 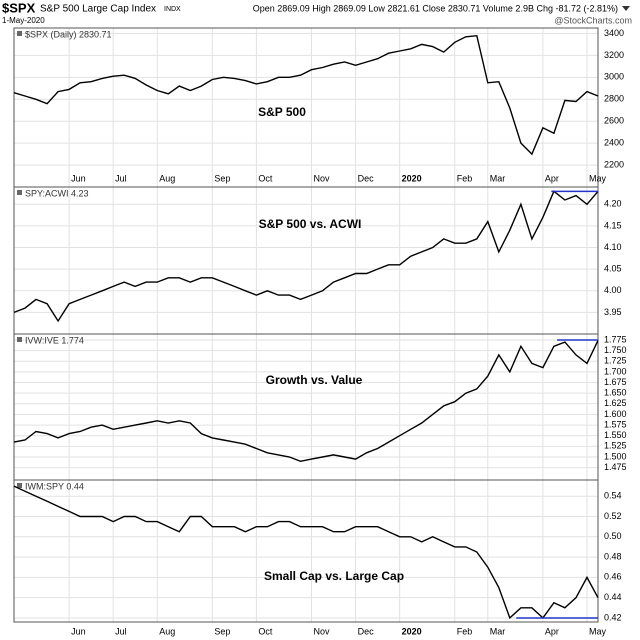 I want to click on y-tick-label: 2400, so click(x=614, y=143).